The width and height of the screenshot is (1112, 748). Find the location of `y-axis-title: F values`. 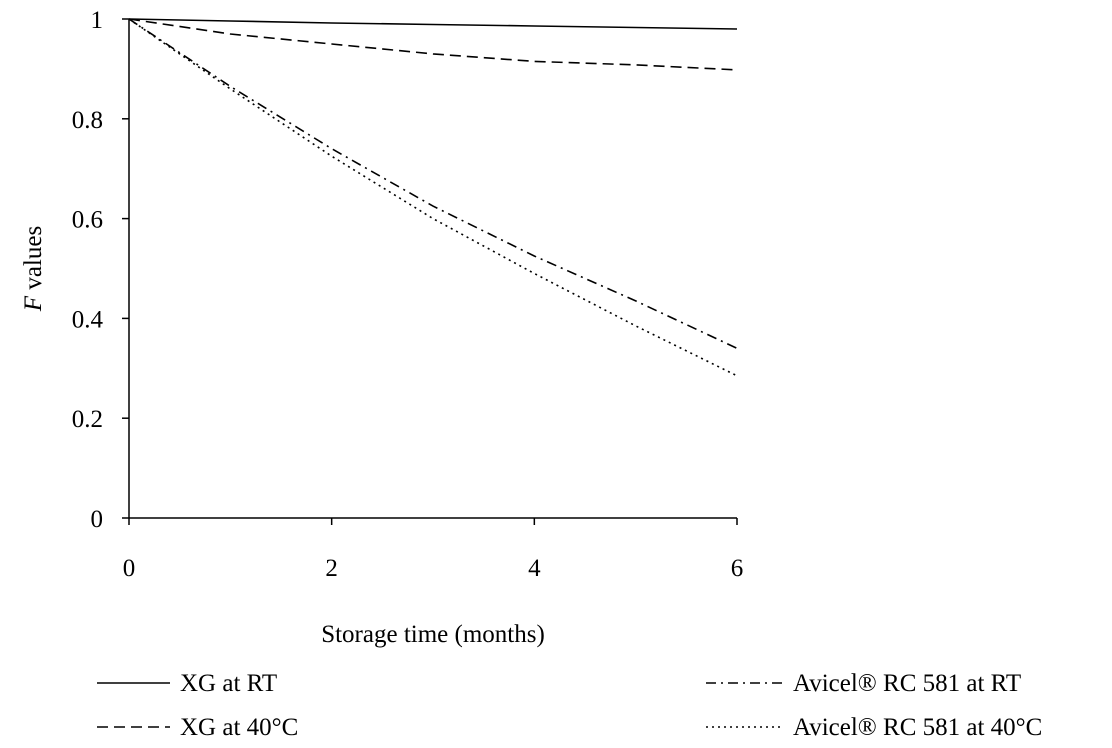

y-axis-title: F values is located at coordinates (33, 269).